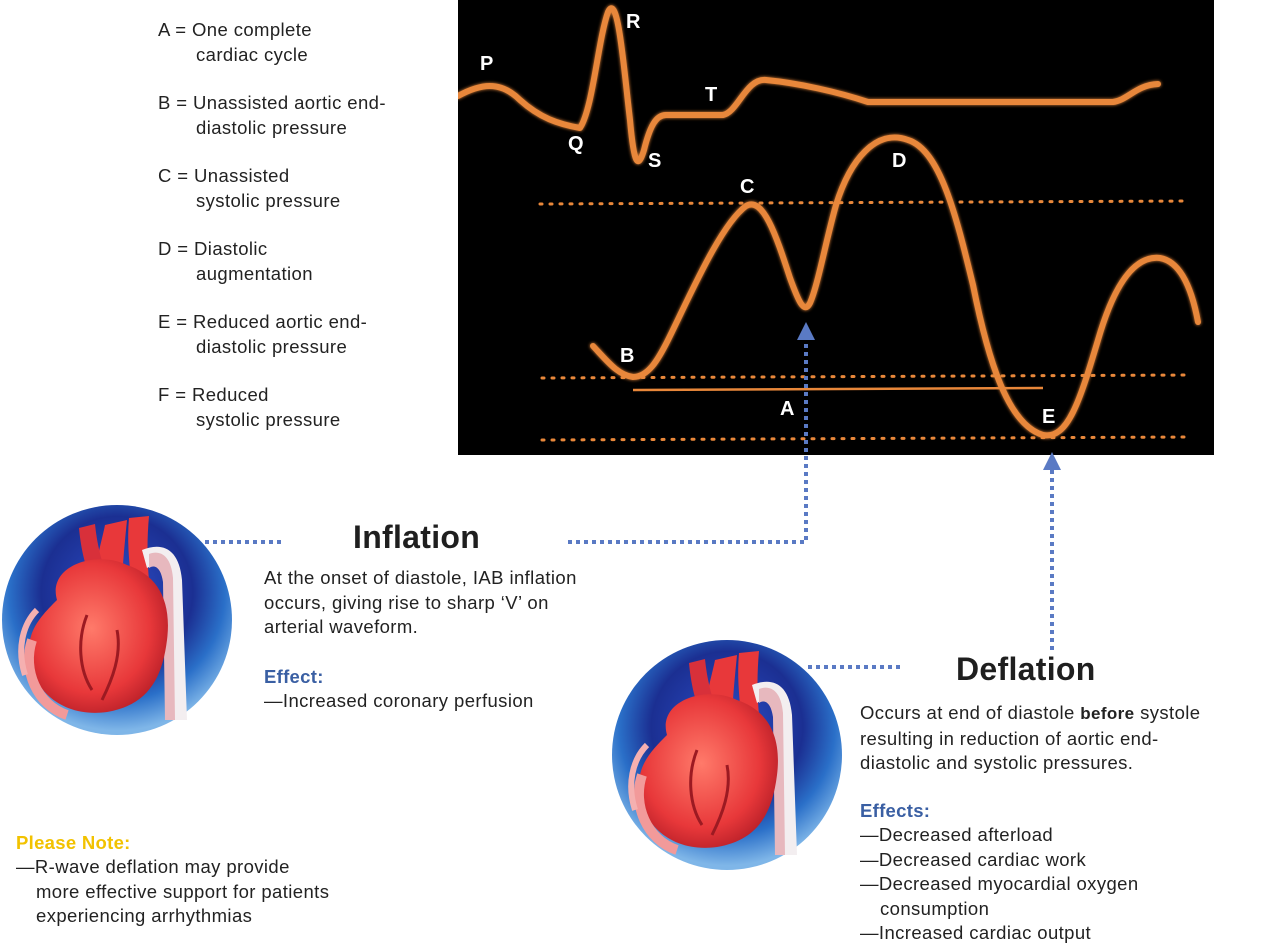  What do you see at coordinates (654, 161) in the screenshot?
I see `ecg-label-s: S` at bounding box center [654, 161].